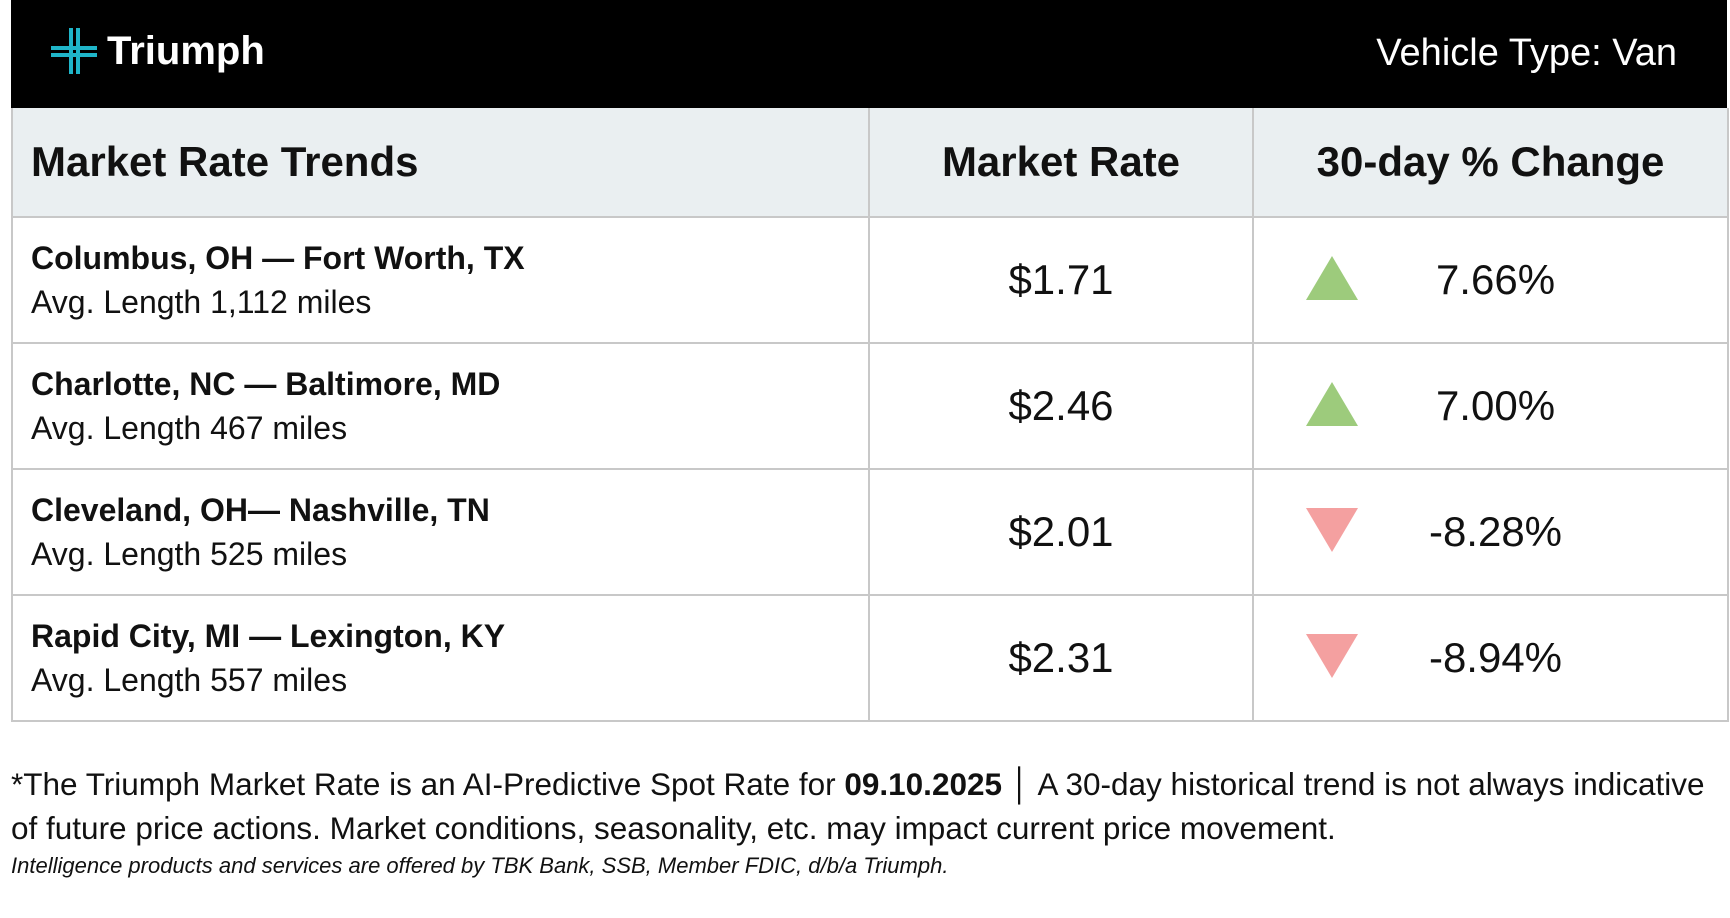  I want to click on lane-name: Columbus, OH — Fort Worth, TX, so click(278, 258).